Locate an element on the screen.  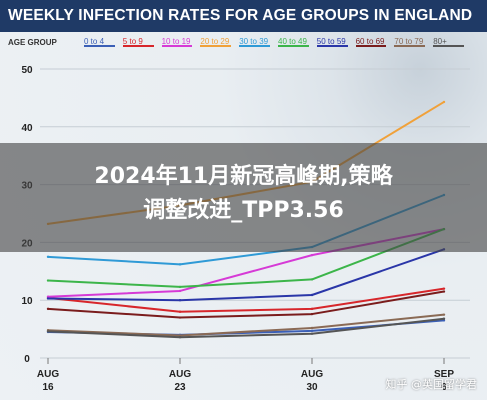
y-tick-label-0: 0 is located at coordinates (27, 359).